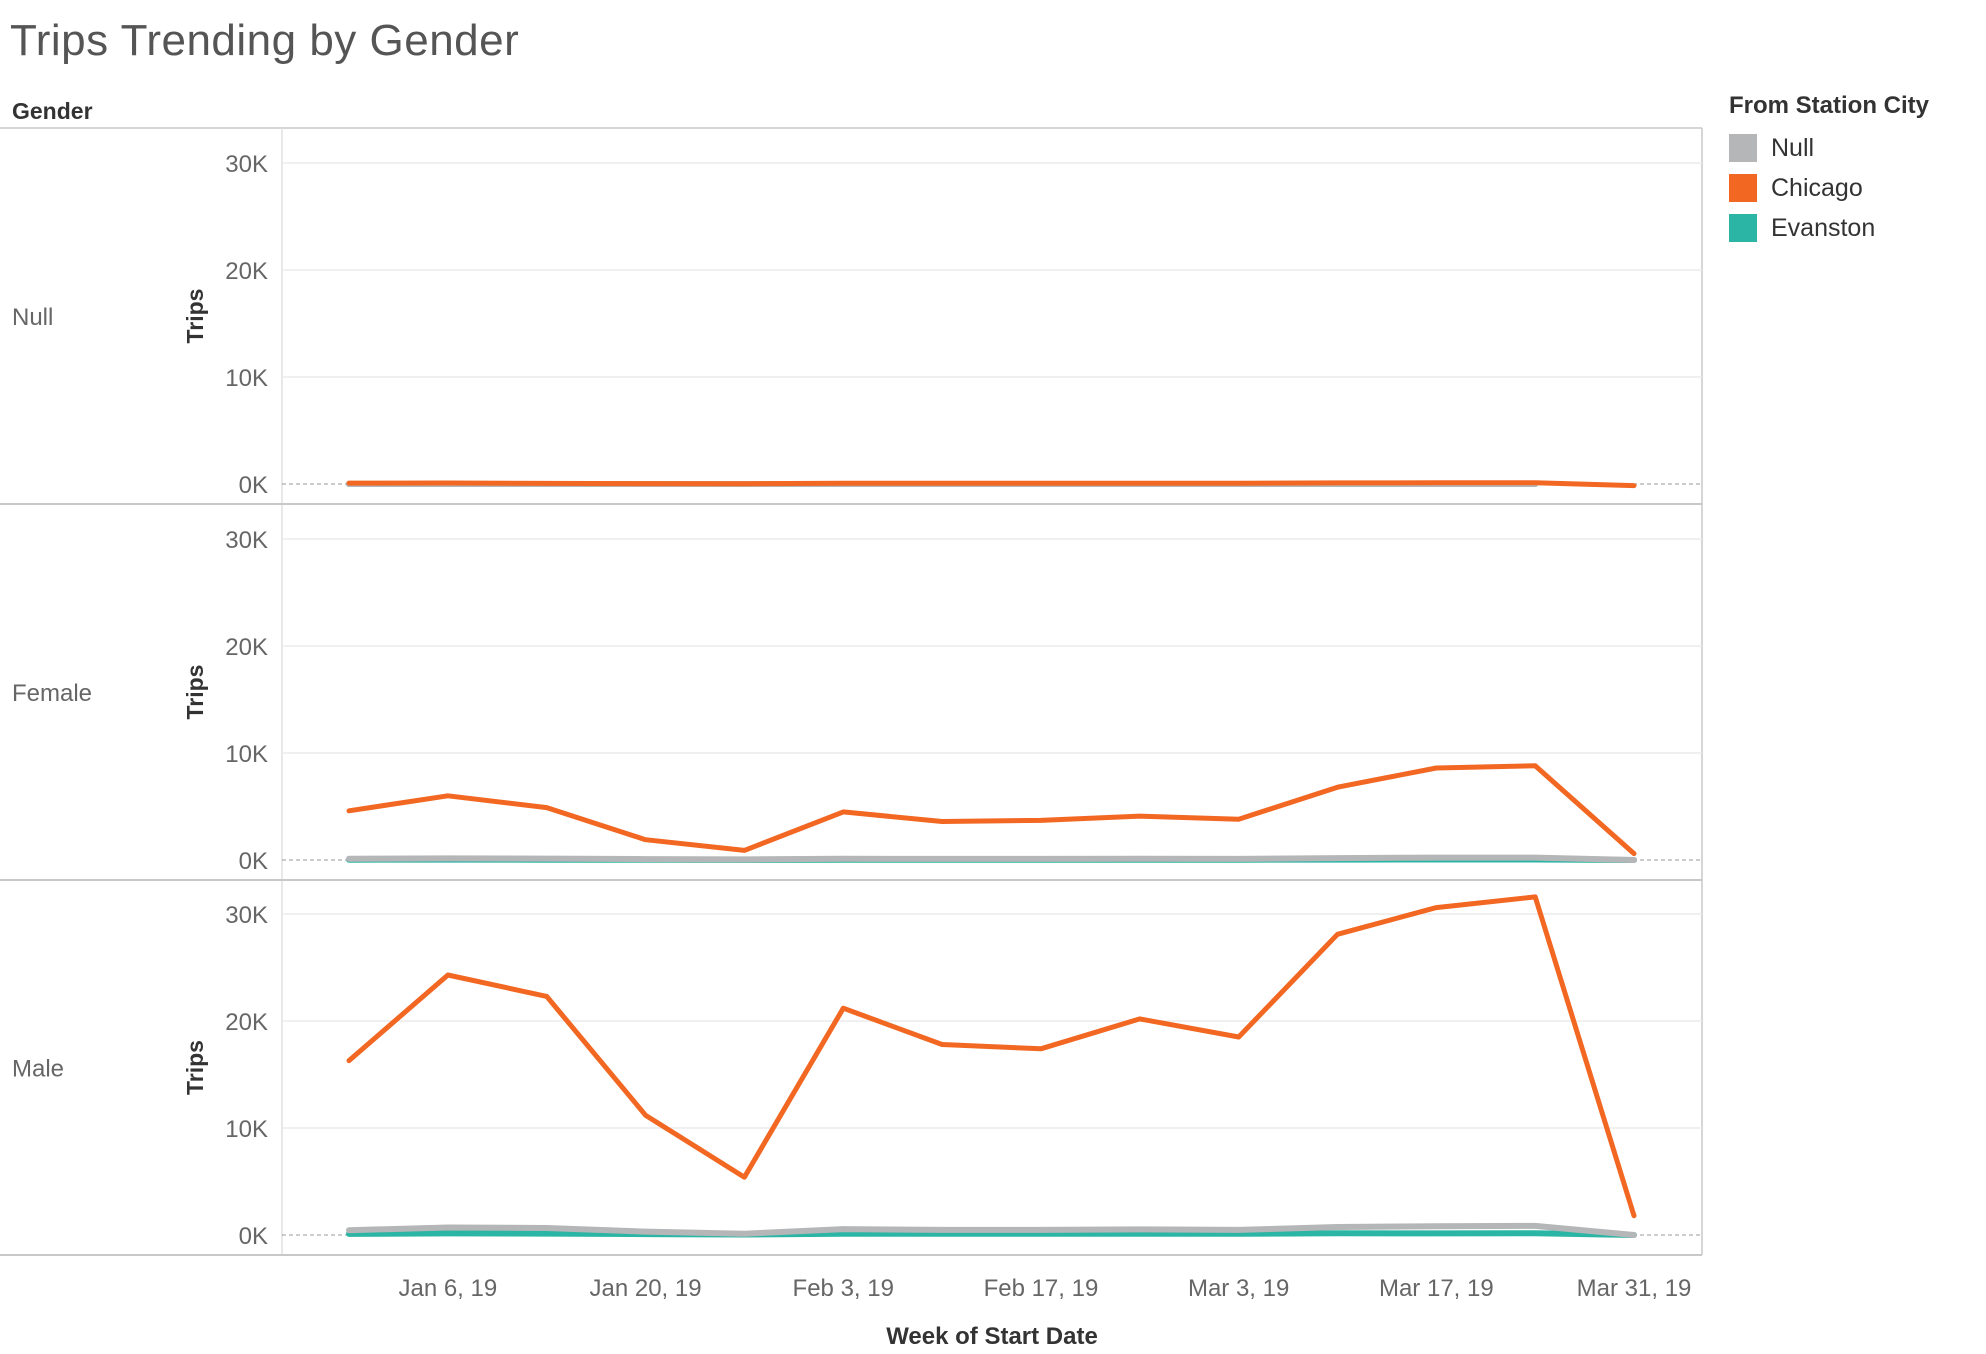 Image resolution: width=1986 pixels, height=1354 pixels. Describe the element at coordinates (992, 1336) in the screenshot. I see `x-axis-title: Week of Start Date` at that location.